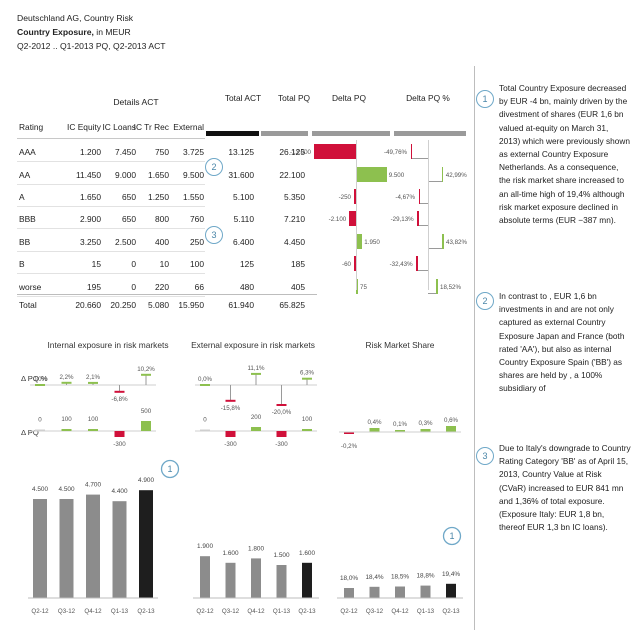  What do you see at coordinates (435, 181) in the screenshot?
I see `row-aa-pct-stem` at bounding box center [435, 181].